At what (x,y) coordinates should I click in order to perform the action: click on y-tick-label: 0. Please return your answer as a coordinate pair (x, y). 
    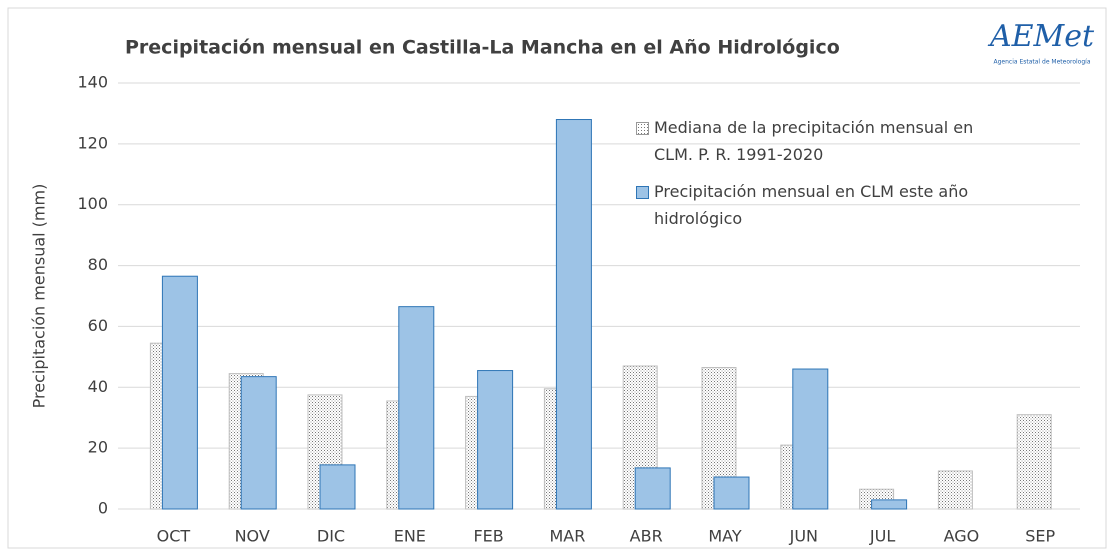
    Looking at the image, I should click on (103, 508).